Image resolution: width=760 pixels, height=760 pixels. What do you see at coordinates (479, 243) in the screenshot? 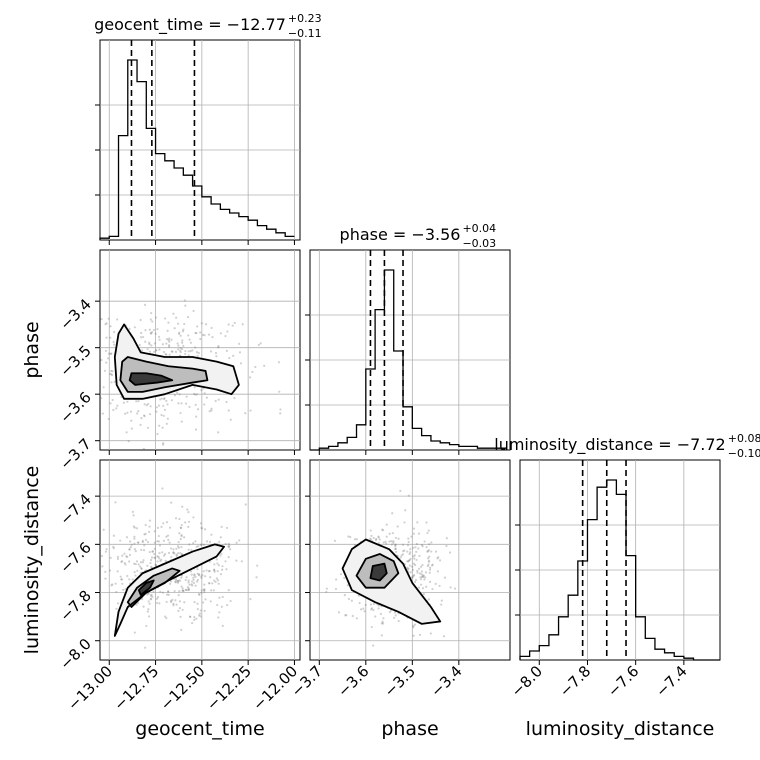
I see `title-lower-error: −0.03` at bounding box center [479, 243].